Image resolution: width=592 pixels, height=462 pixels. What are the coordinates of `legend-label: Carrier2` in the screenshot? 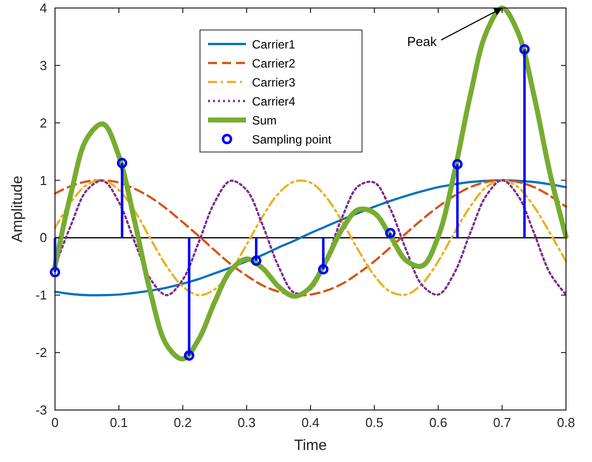 It's located at (274, 63).